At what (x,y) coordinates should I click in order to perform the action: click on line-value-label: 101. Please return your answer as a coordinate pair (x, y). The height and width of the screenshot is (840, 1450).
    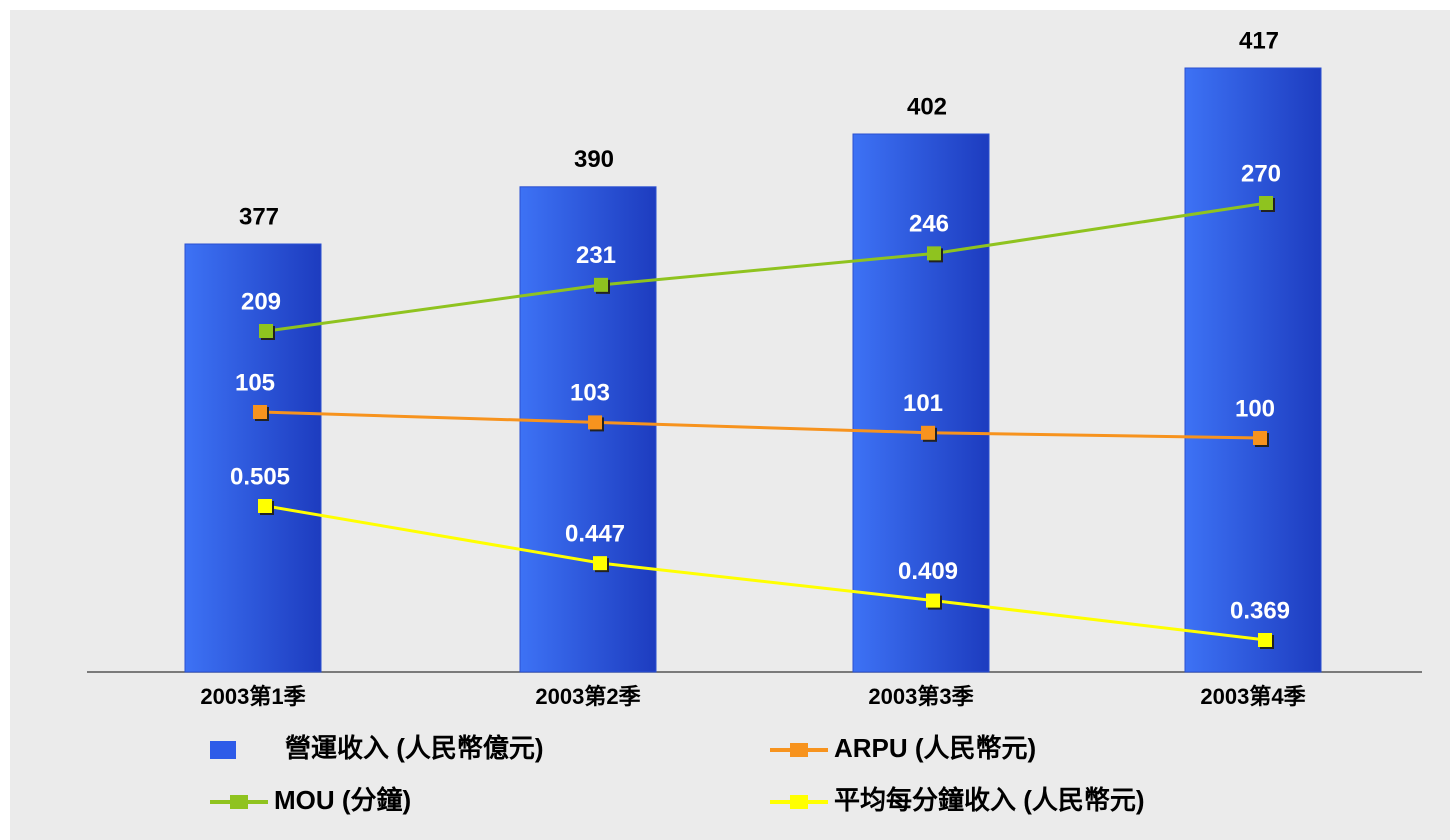
    Looking at the image, I should click on (923, 403).